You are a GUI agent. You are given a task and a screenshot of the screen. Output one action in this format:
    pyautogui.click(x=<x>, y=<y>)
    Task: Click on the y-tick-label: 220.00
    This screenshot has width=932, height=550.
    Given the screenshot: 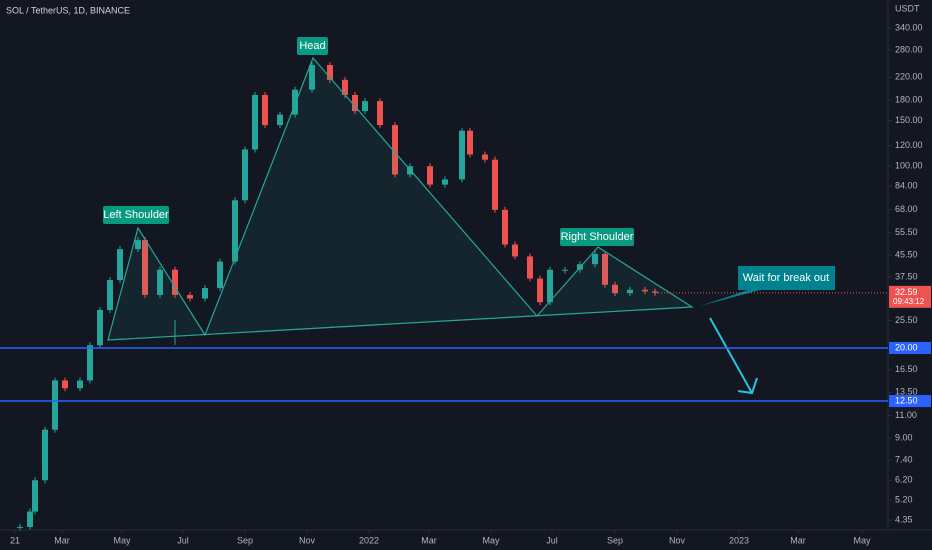 What is the action you would take?
    pyautogui.click(x=909, y=77)
    